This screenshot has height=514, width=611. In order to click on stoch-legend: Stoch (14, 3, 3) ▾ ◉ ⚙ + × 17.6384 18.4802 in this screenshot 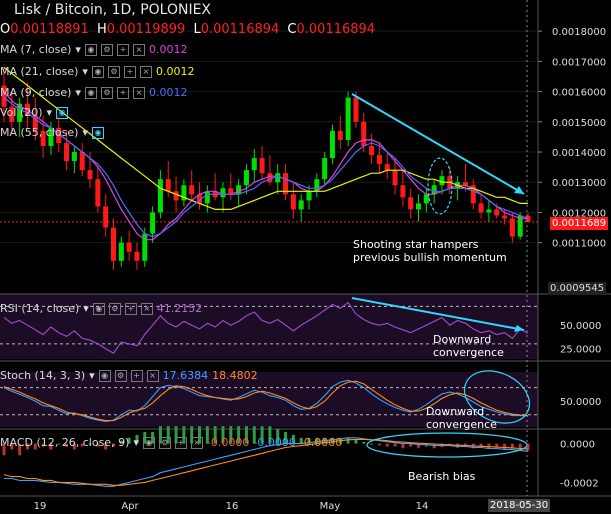, I will do `click(129, 375)`.